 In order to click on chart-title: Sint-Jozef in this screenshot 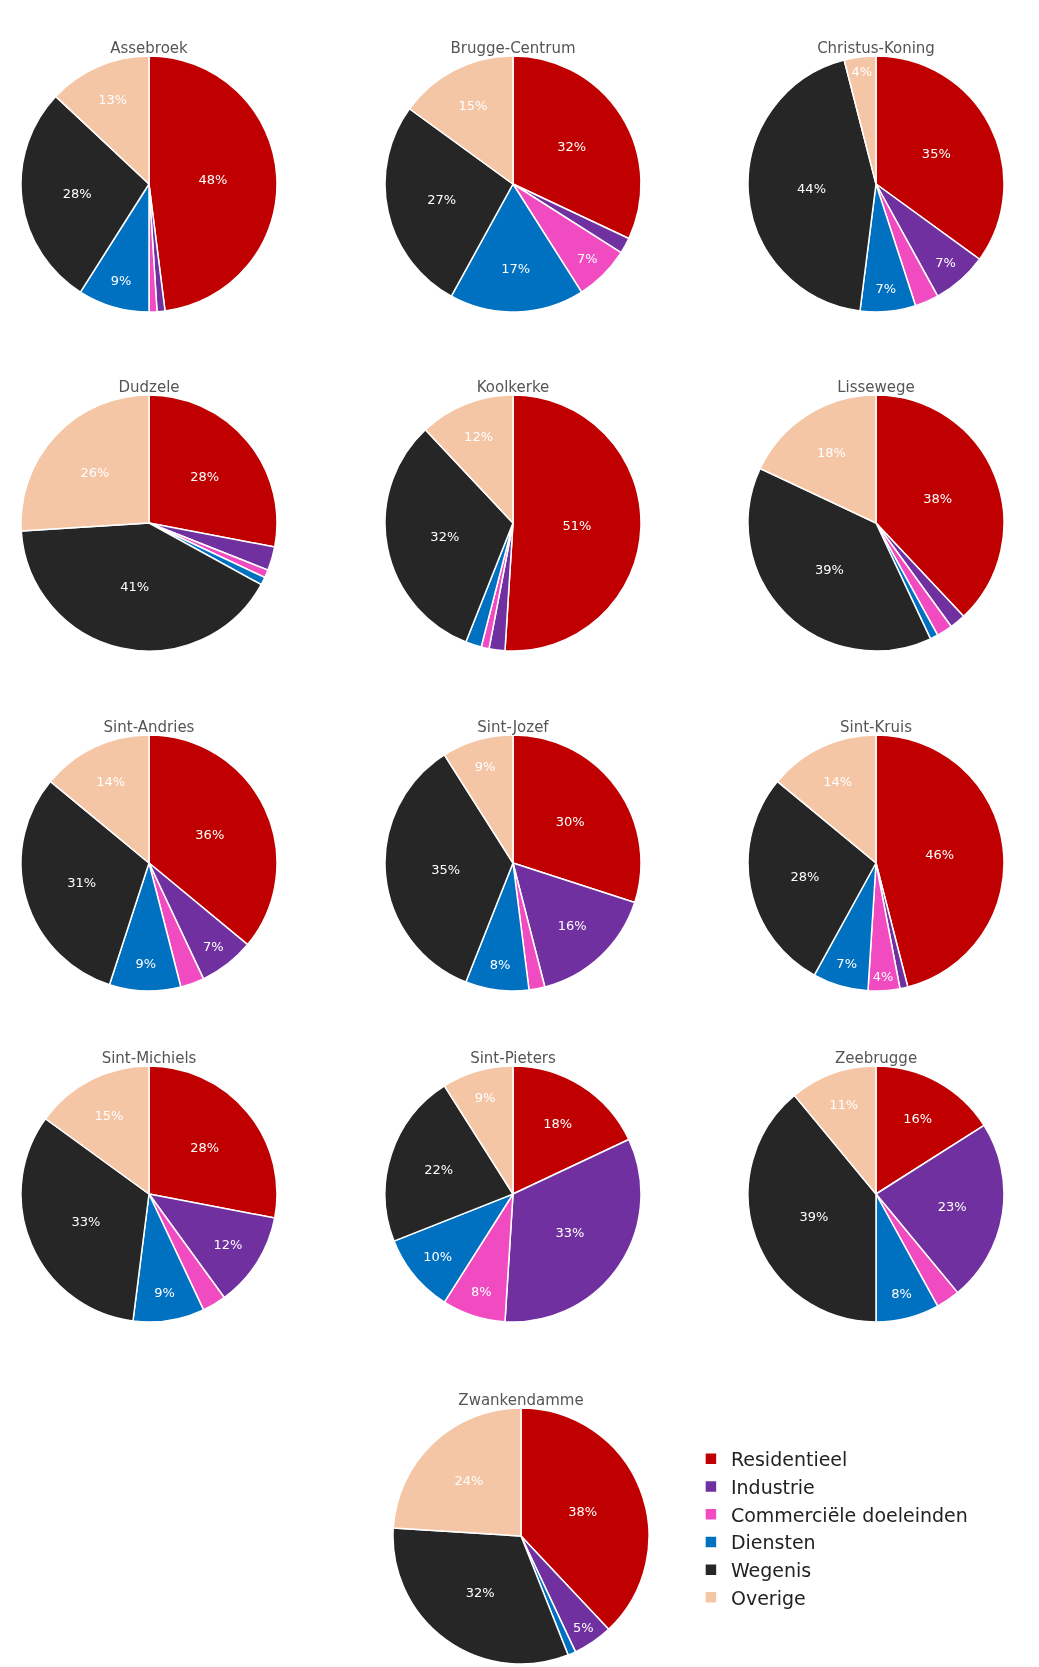, I will do `click(513, 727)`.